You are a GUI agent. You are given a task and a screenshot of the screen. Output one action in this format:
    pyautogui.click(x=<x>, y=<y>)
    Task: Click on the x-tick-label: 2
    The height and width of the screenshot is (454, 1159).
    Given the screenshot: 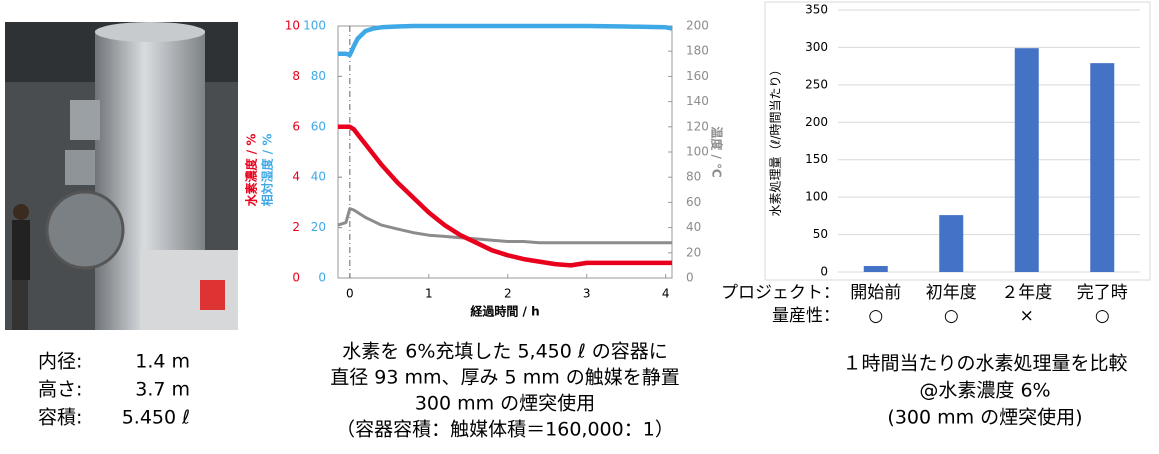 What is the action you would take?
    pyautogui.click(x=508, y=294)
    